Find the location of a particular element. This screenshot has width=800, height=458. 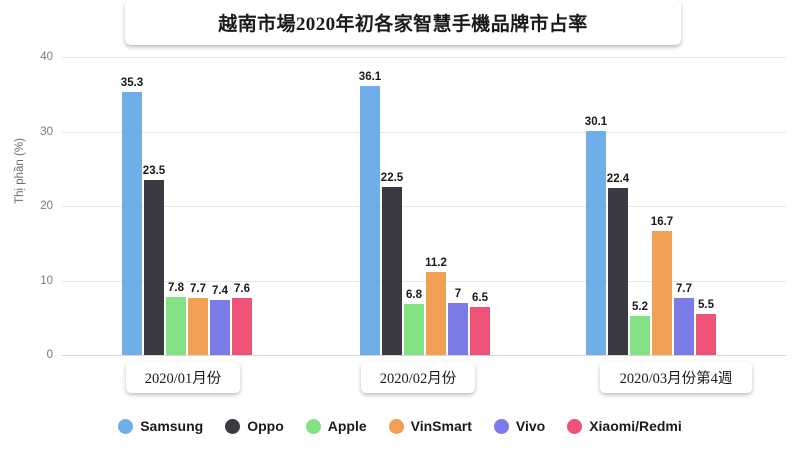

bar-vivo: 7.4 is located at coordinates (220, 206).